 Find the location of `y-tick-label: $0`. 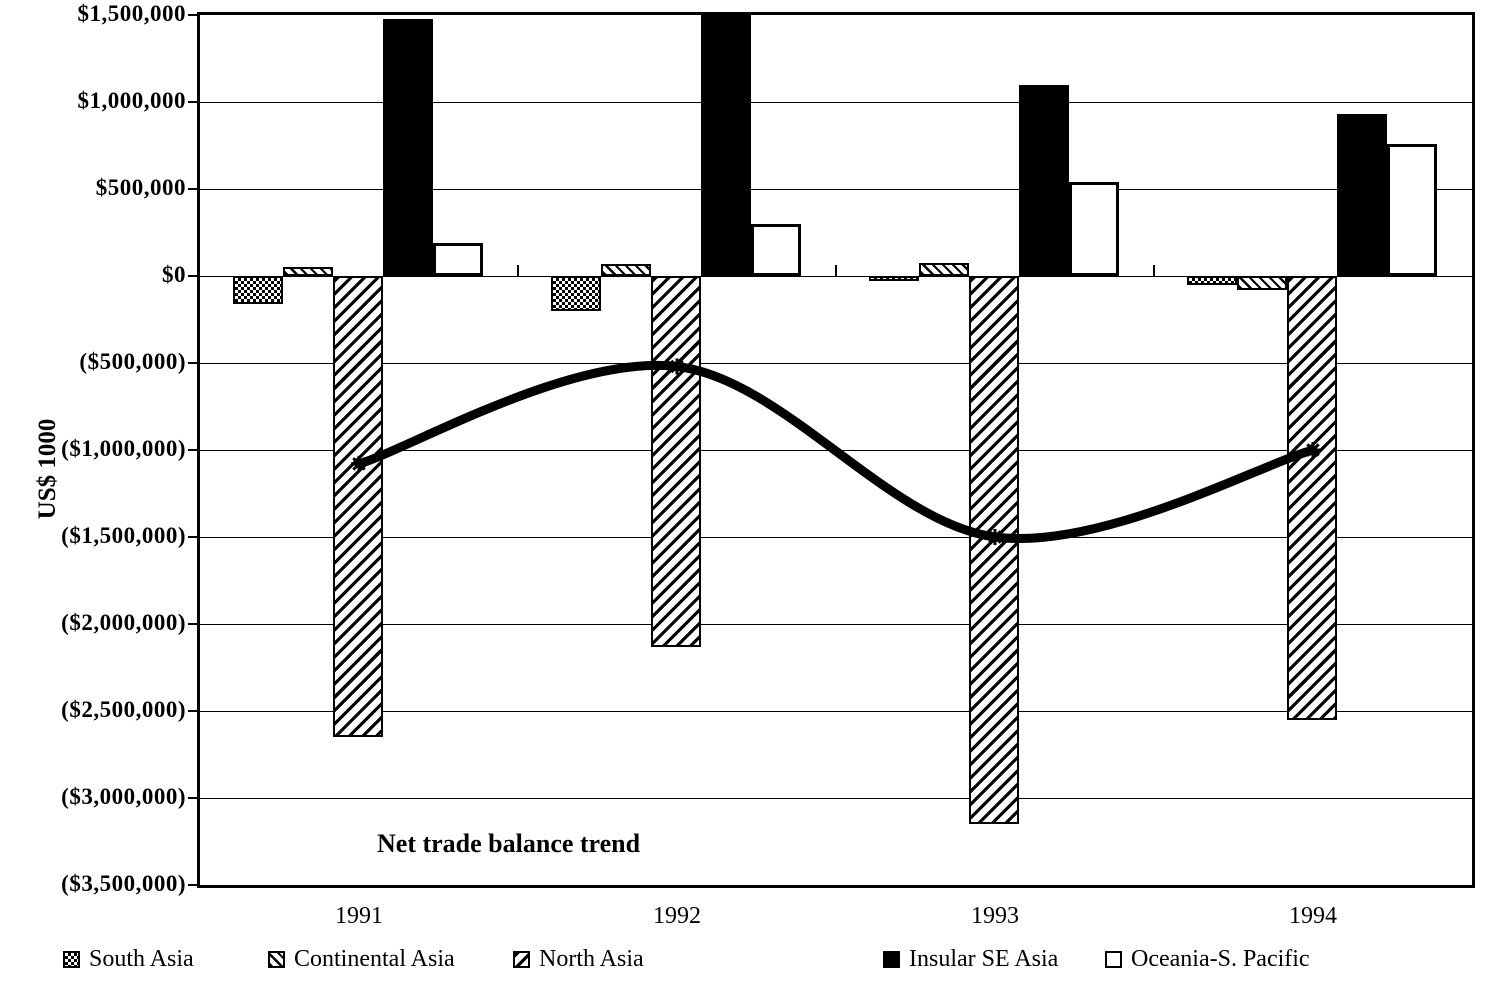

y-tick-label: $0 is located at coordinates (174, 274).